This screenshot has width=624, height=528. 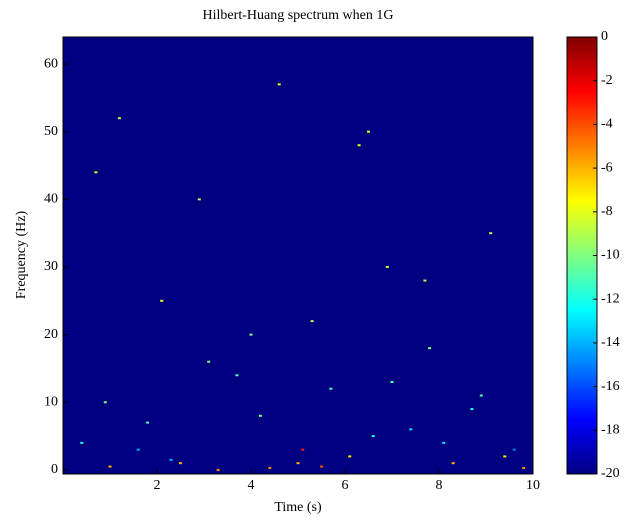 I want to click on y-tick-label: 50, so click(x=51, y=131).